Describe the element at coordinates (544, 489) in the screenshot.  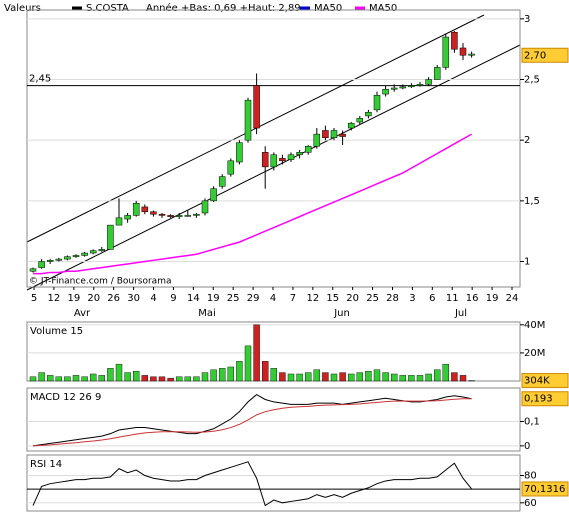
I see `last-value-label: 70,1316` at that location.